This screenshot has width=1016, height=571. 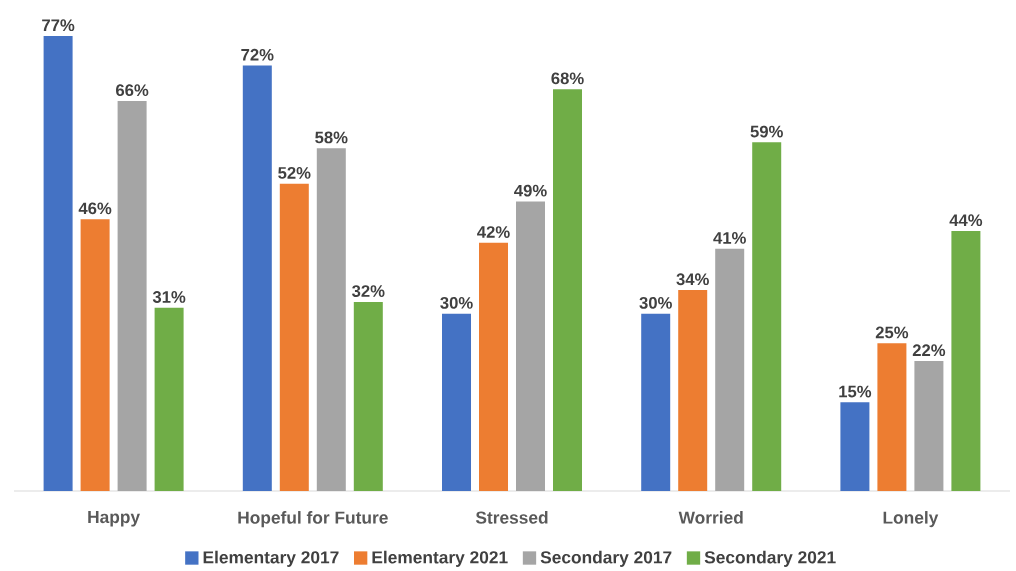 What do you see at coordinates (114, 519) in the screenshot?
I see `x-tick-label: Happy` at bounding box center [114, 519].